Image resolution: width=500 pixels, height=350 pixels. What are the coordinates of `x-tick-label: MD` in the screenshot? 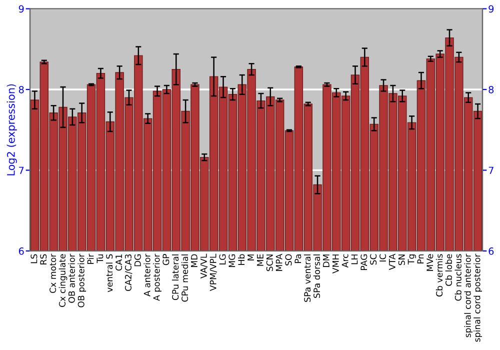 It's located at (194, 260).